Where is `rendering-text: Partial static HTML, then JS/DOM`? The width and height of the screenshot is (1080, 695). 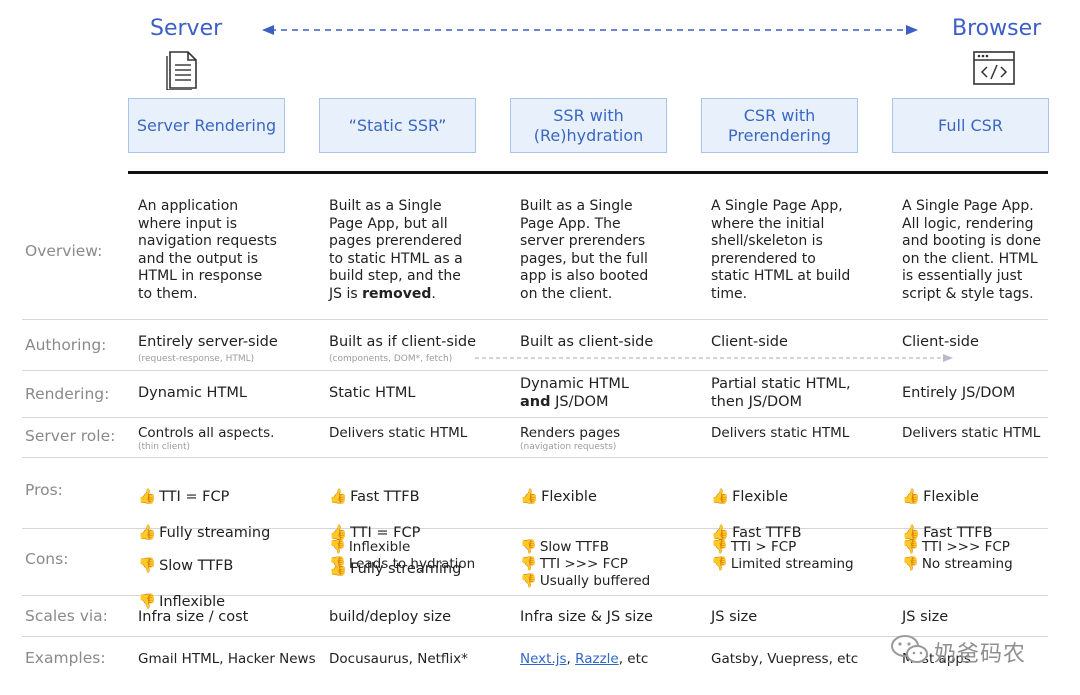 rendering-text: Partial static HTML, then JS/DOM is located at coordinates (781, 393).